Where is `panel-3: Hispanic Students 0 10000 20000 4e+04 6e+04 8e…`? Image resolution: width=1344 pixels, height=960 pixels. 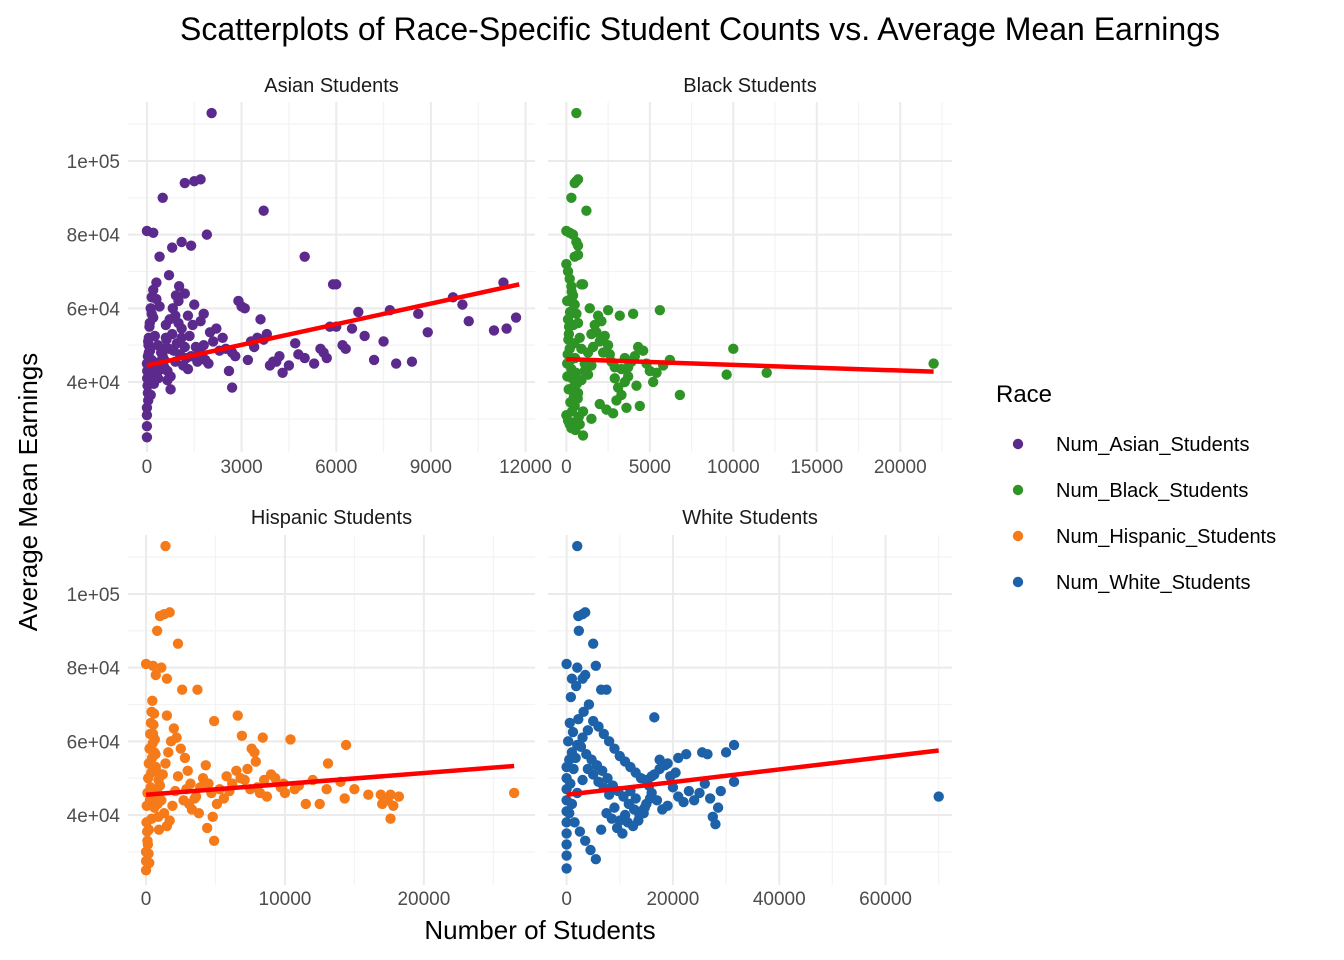
panel-3: Hispanic Students 0 10000 20000 4e+04 6e+04 8e… is located at coordinates (301, 708).